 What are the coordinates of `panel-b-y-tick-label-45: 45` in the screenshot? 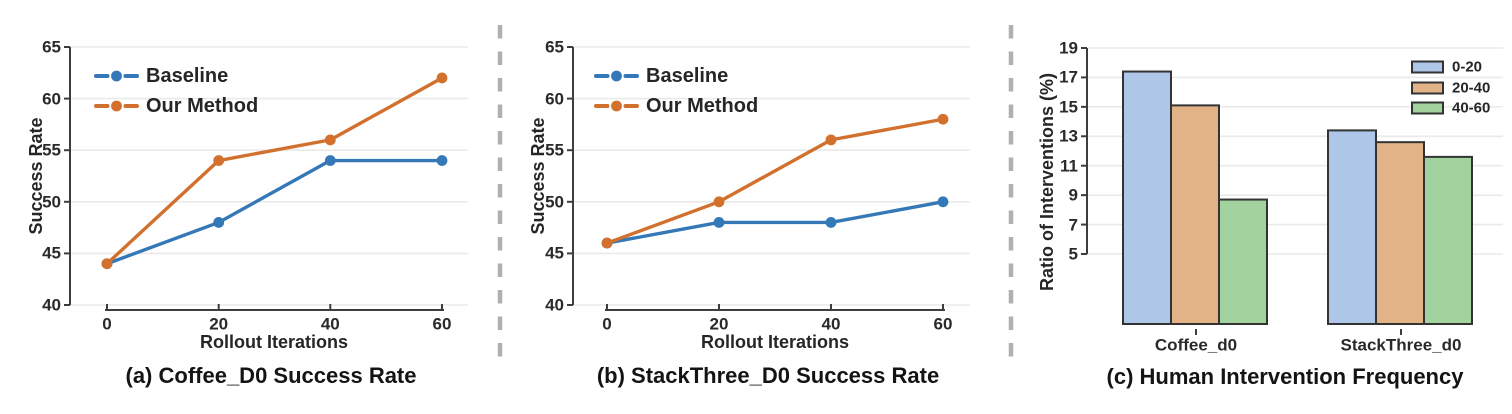 It's located at (554, 253).